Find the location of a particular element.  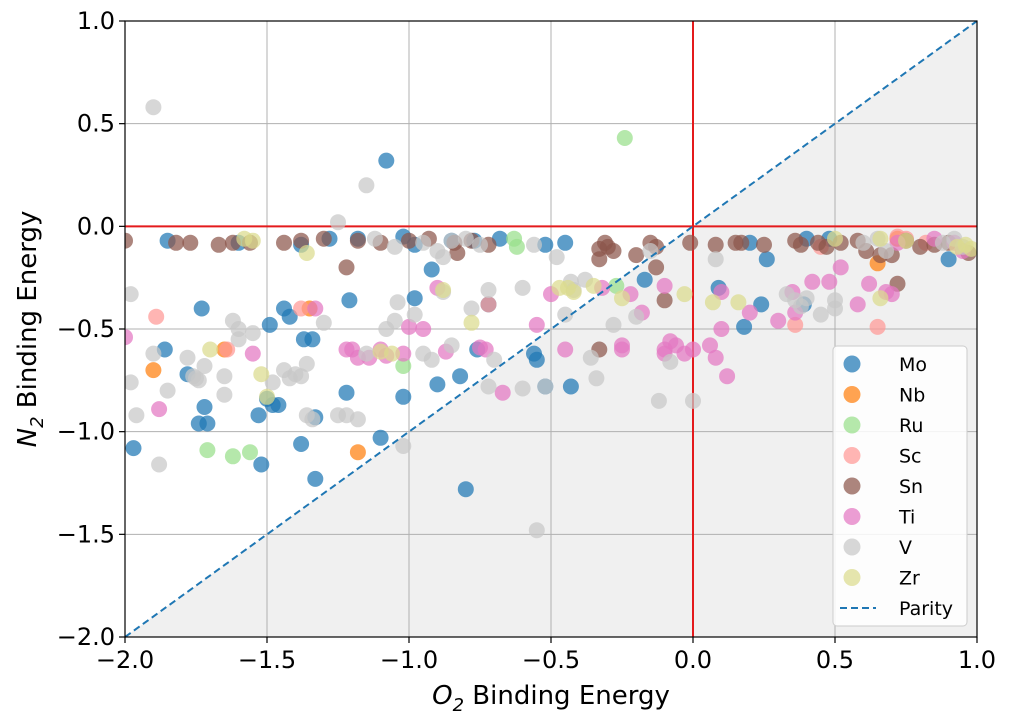

legend-marker-mo is located at coordinates (852, 364).